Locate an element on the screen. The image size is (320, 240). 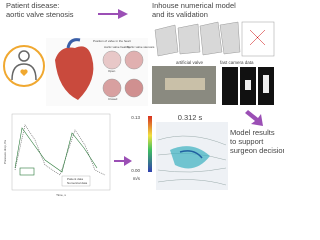
heart-label: Aortic valve stenosis is located at coordinates (141, 47).